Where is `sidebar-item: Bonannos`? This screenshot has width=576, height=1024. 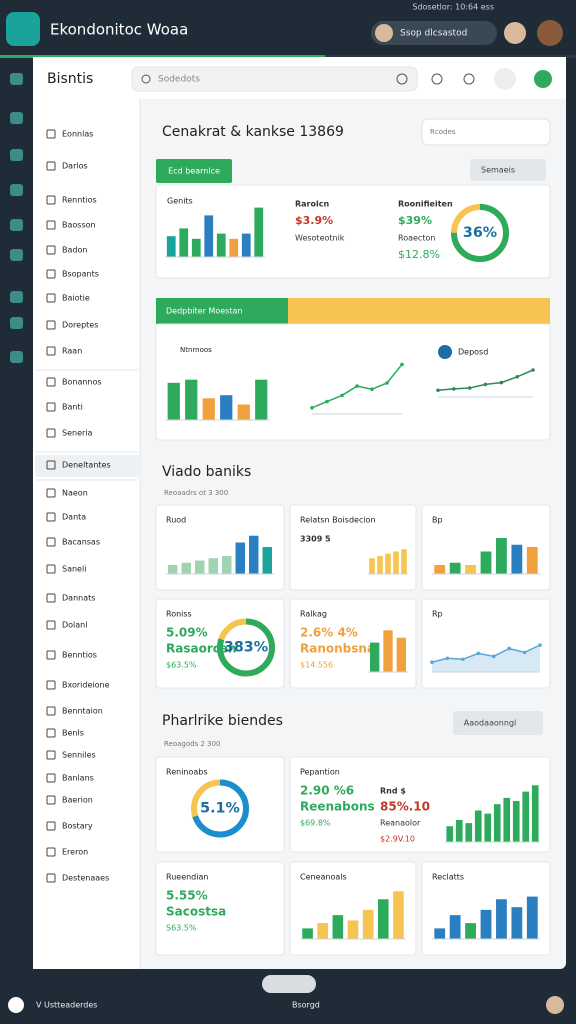
sidebar-item: Bonannos is located at coordinates (82, 382).